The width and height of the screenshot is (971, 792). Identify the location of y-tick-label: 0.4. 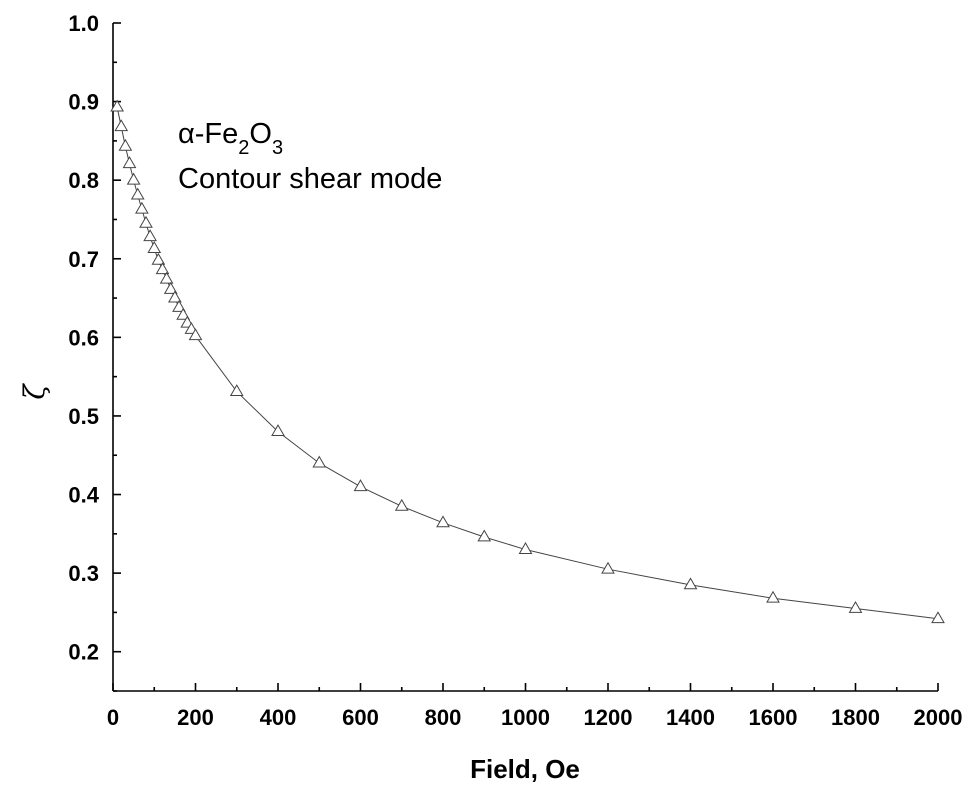
(83, 495).